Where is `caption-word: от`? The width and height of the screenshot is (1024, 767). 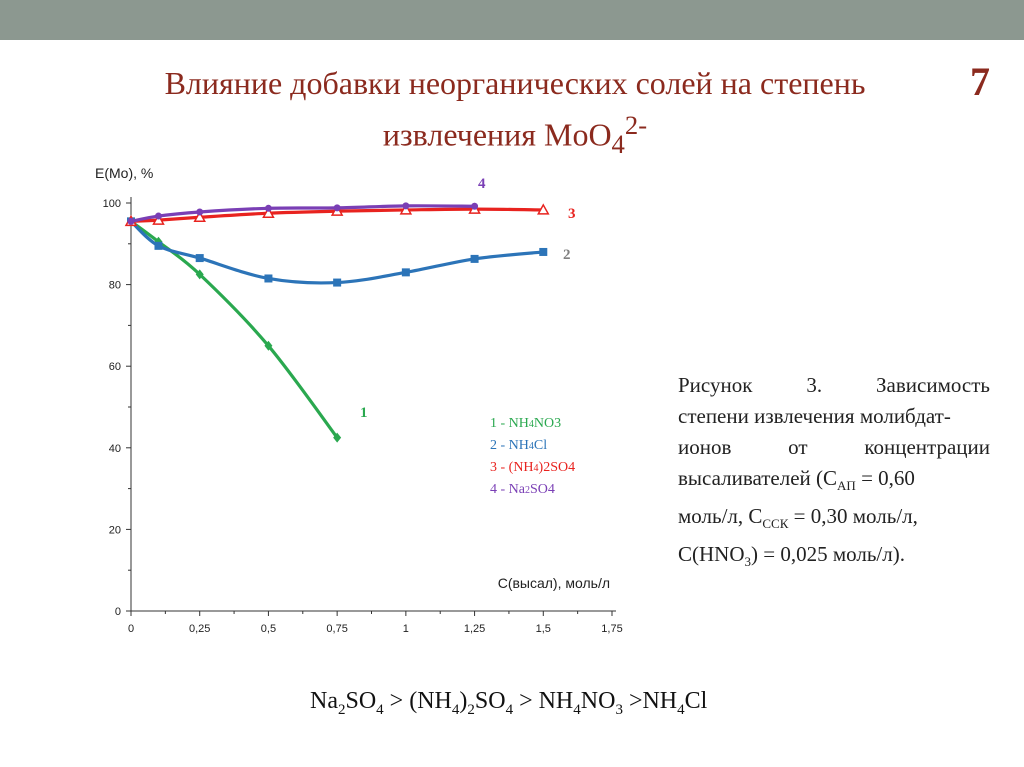
caption-word: от is located at coordinates (798, 447).